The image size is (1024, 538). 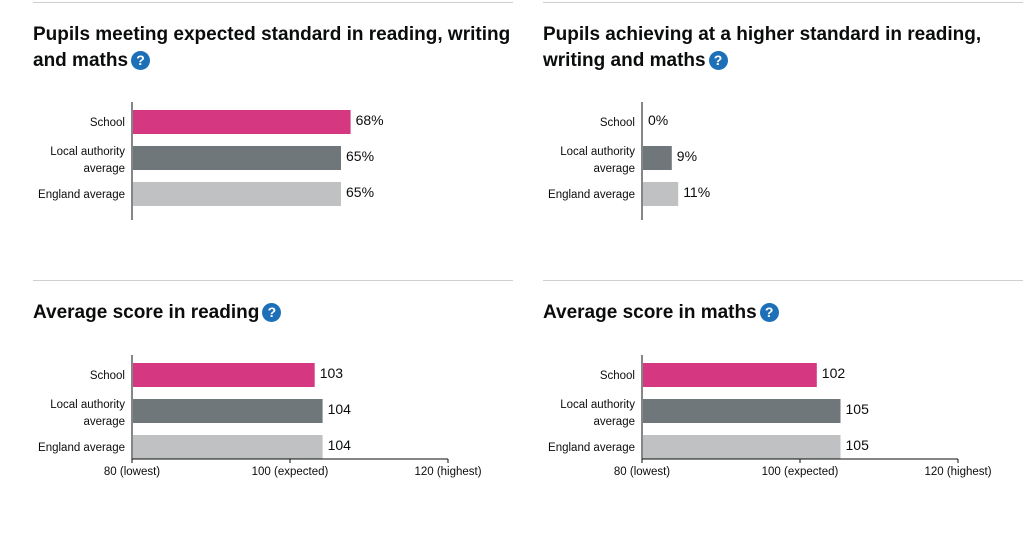 I want to click on value-label-local-authority: 104, so click(x=340, y=409).